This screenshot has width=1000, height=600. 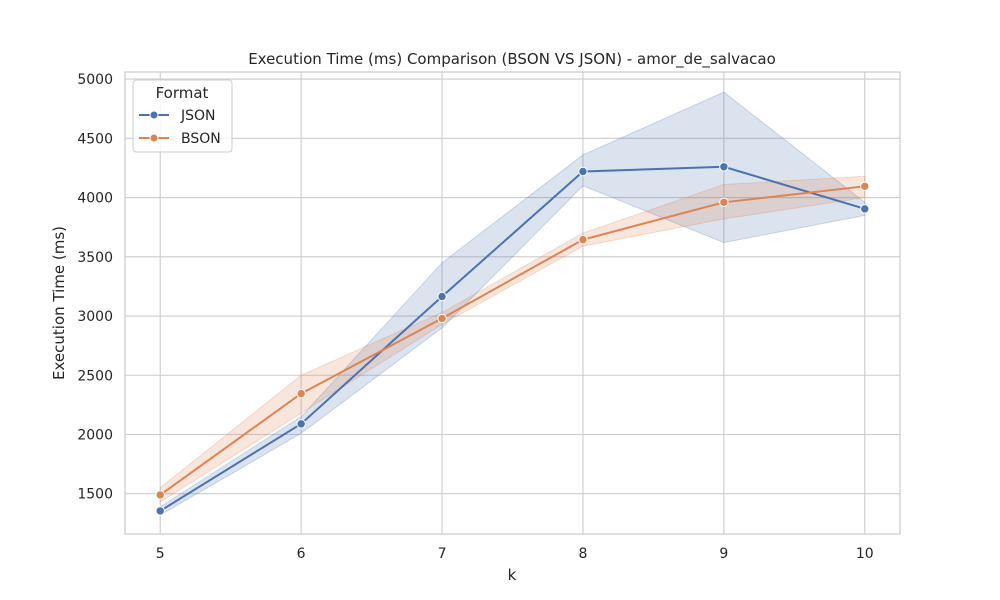 I want to click on y-tick-label: 4000, so click(x=95, y=199).